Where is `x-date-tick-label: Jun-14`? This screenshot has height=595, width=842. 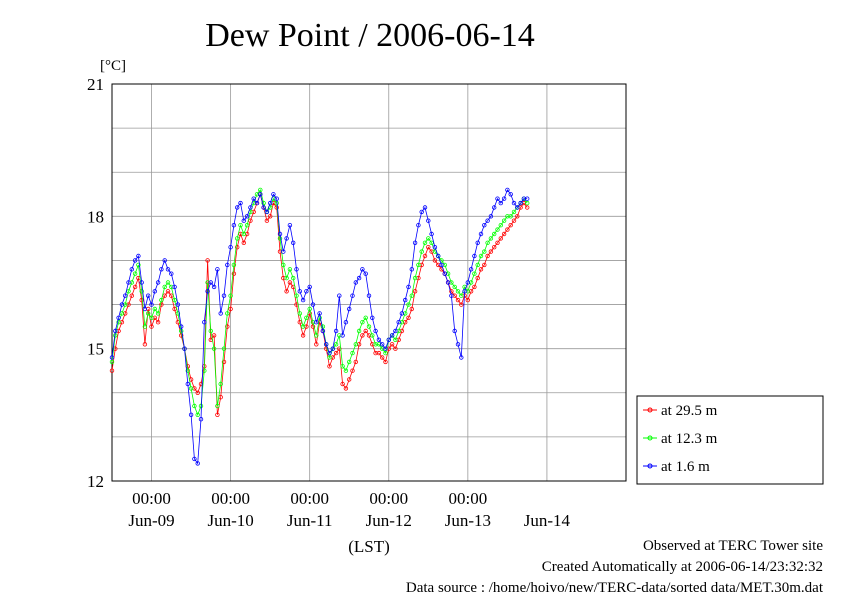 x-date-tick-label: Jun-14 is located at coordinates (547, 520).